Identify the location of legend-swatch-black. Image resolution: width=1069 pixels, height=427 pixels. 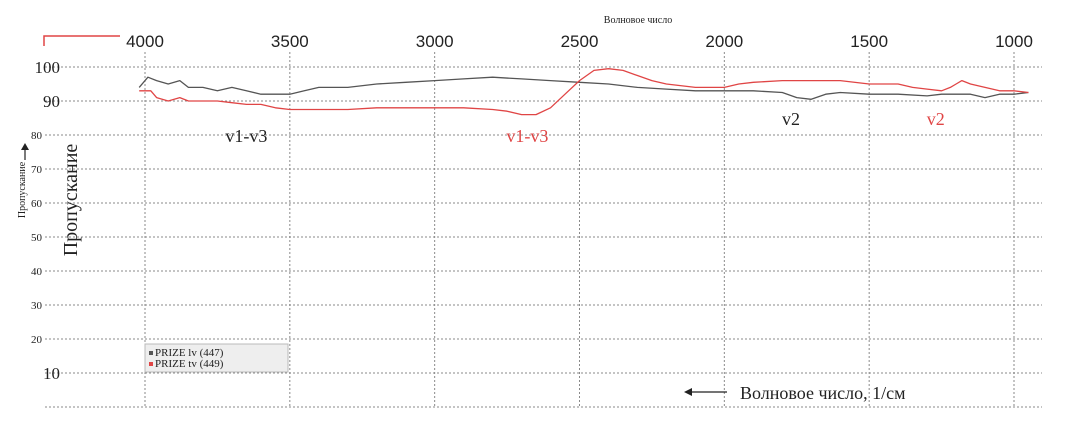
(151, 353).